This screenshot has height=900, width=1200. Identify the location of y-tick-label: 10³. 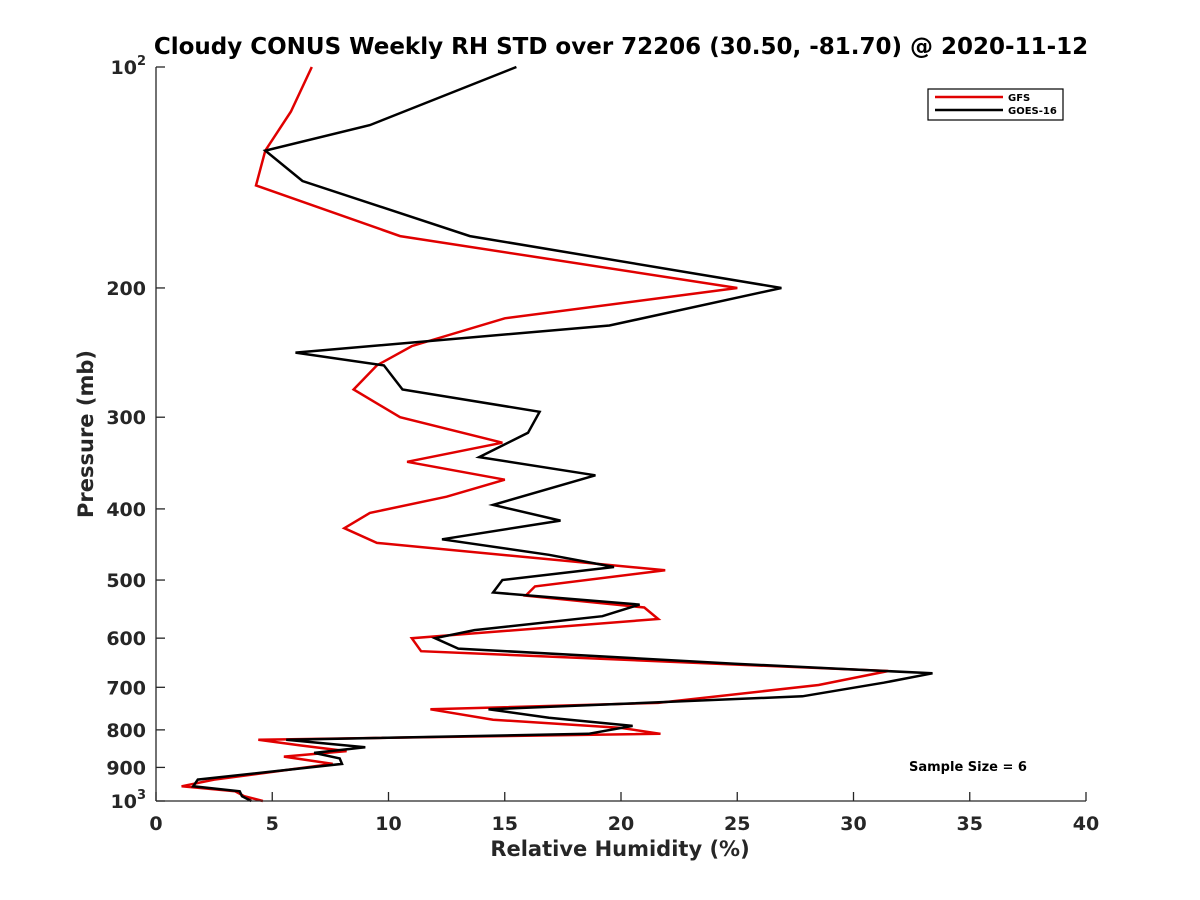
(129, 800).